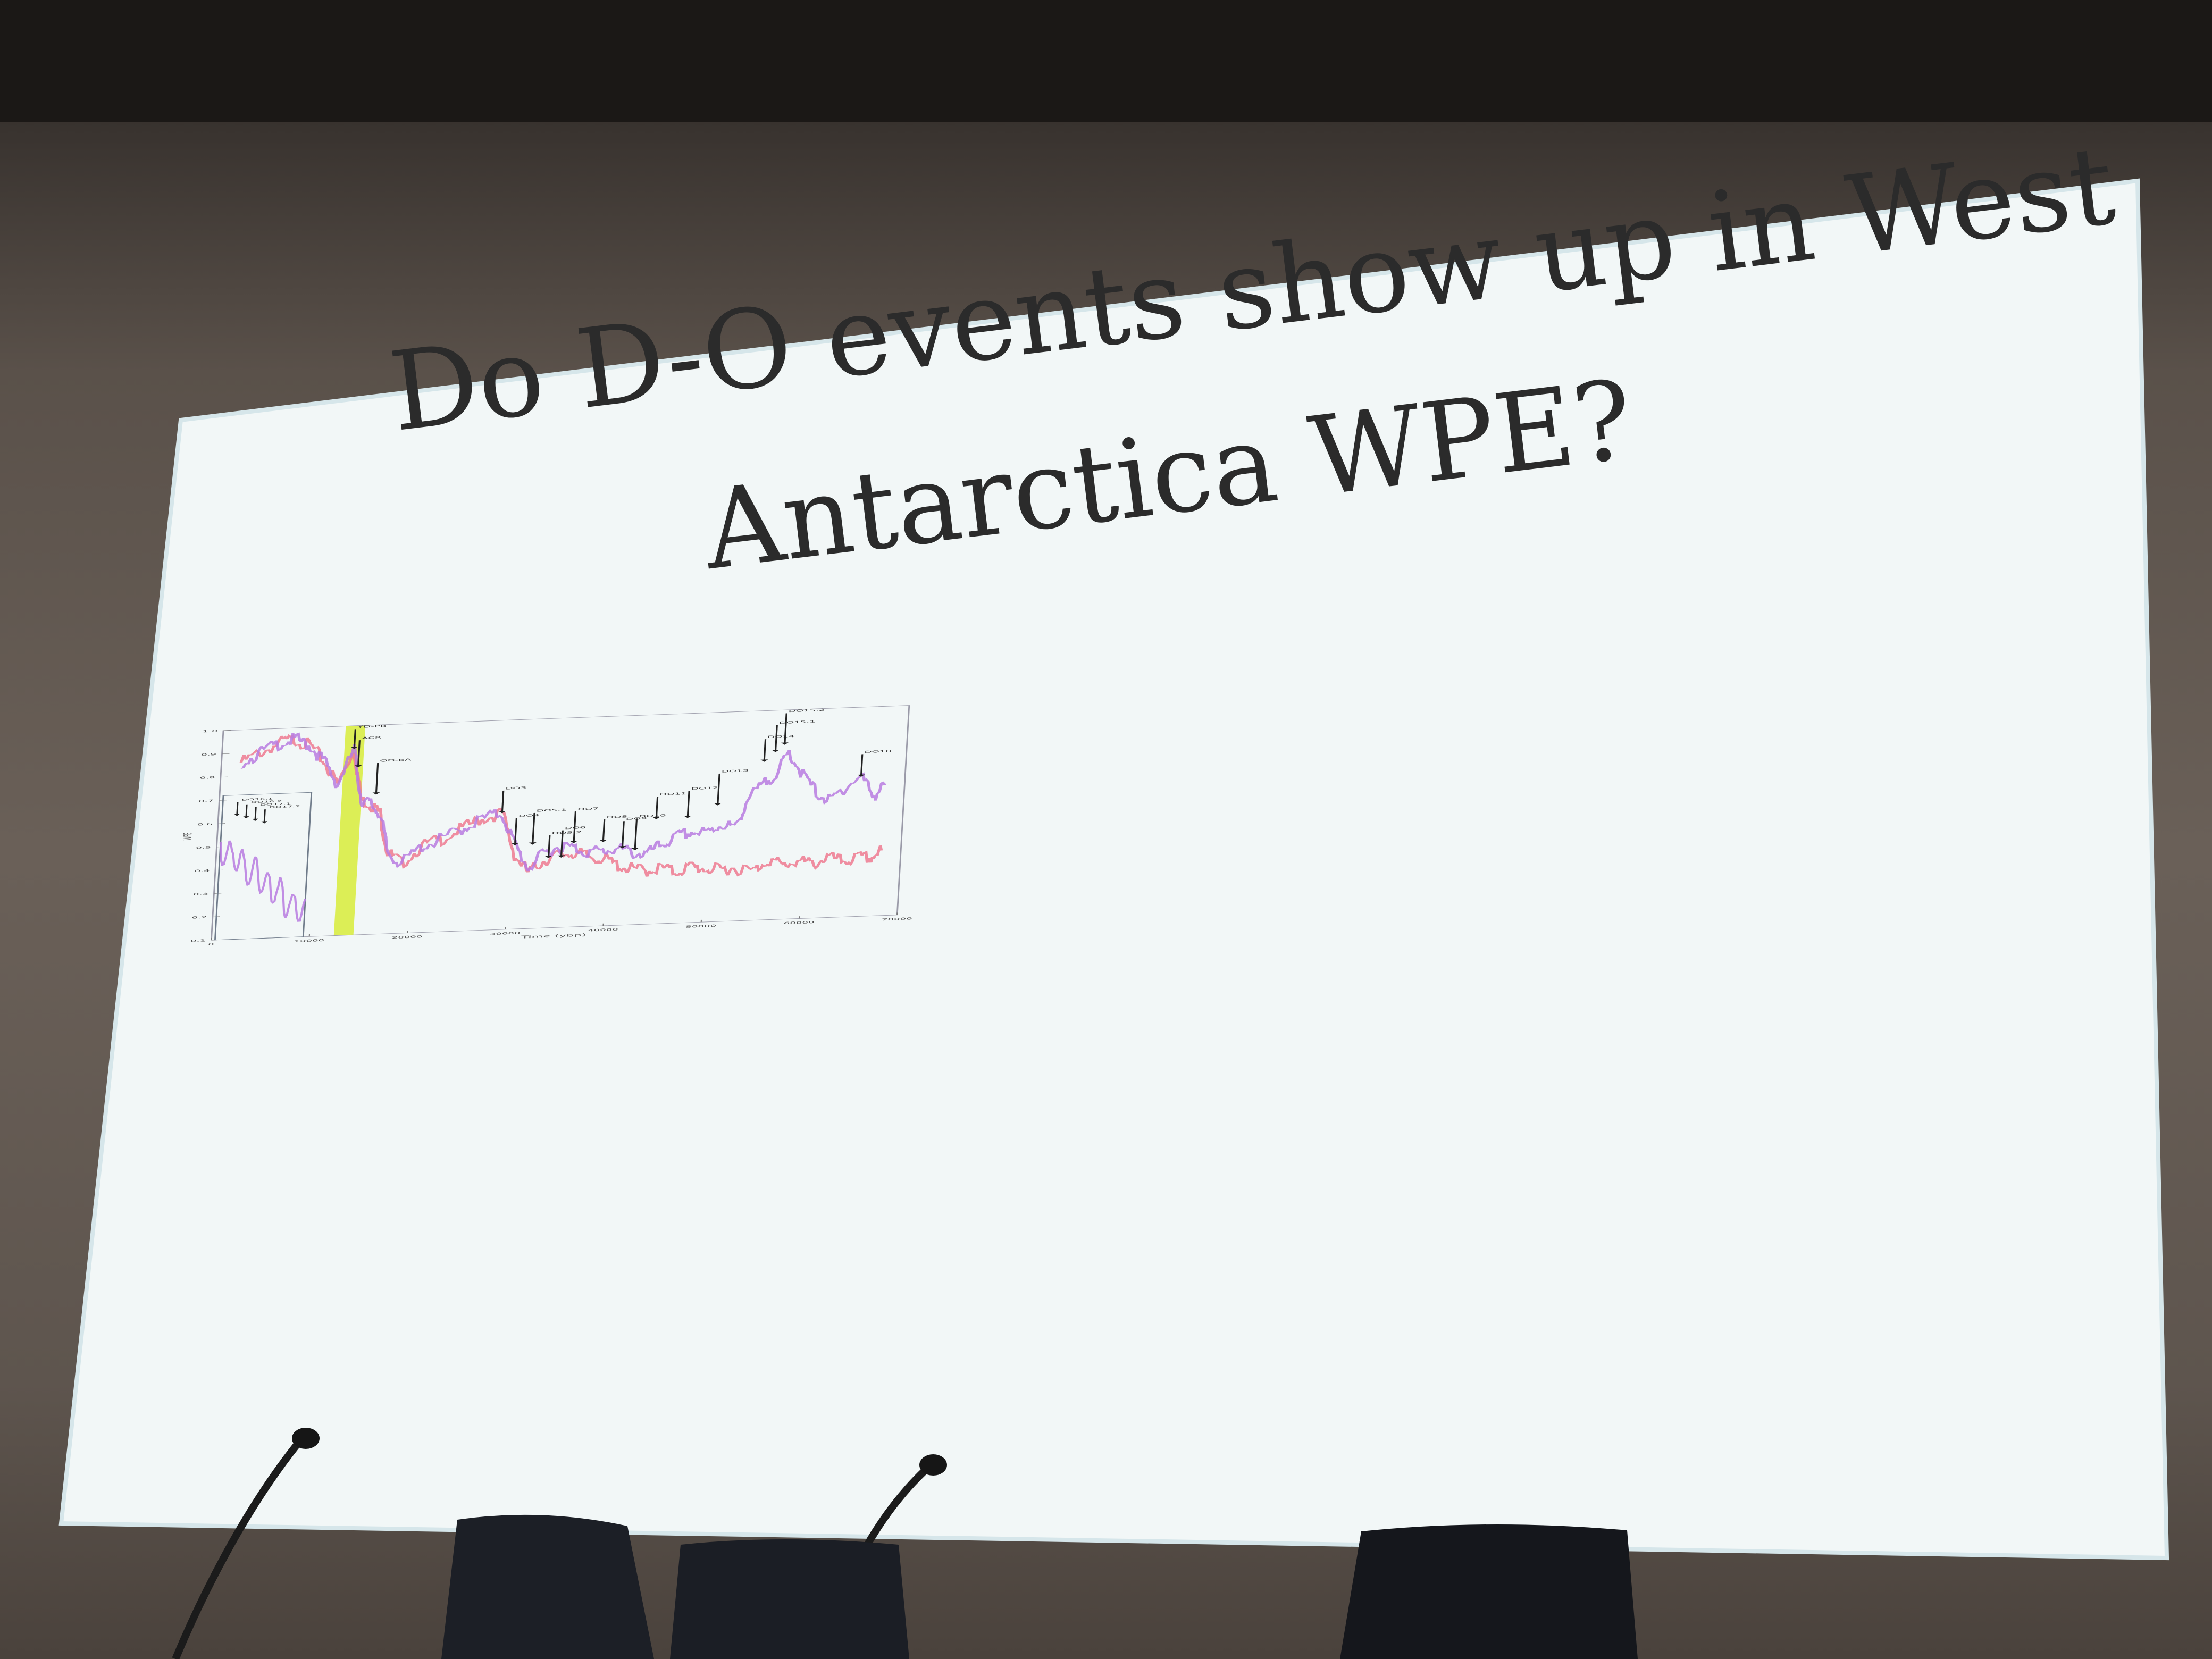 This screenshot has width=2212, height=1659. What do you see at coordinates (285, 807) in the screenshot?
I see `inset-label: DO17.2` at bounding box center [285, 807].